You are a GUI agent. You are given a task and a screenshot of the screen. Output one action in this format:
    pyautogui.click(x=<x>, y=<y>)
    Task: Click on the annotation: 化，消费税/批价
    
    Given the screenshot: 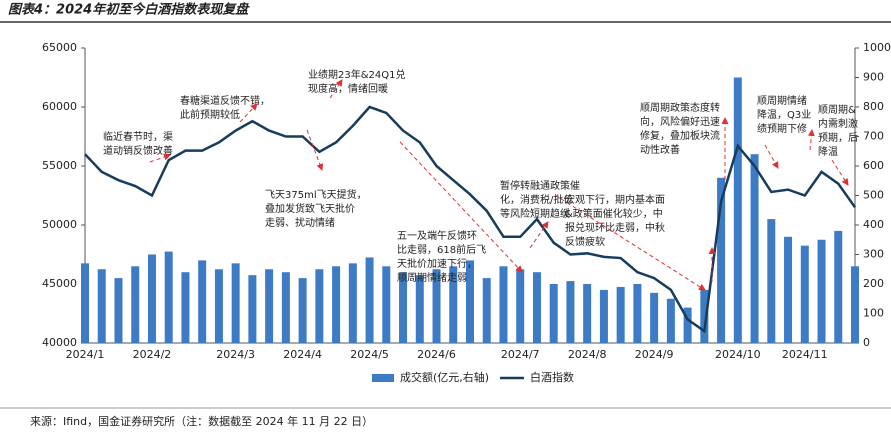 What is the action you would take?
    pyautogui.click(x=536, y=199)
    